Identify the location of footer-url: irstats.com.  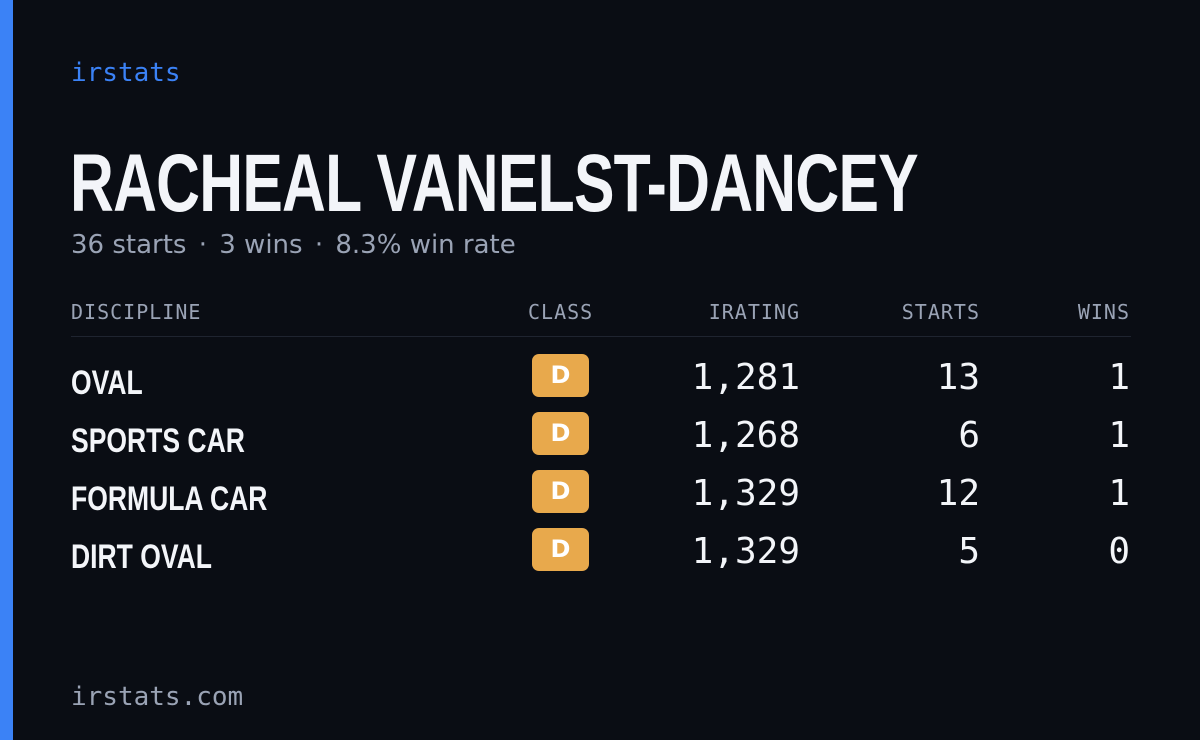
(157, 697).